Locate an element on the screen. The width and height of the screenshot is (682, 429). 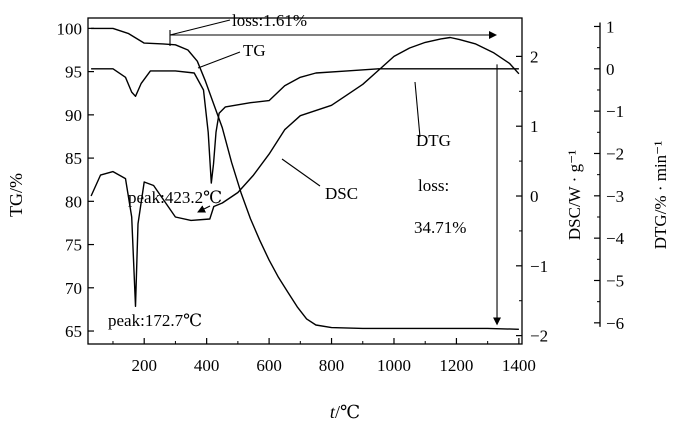
tg-tick-label: 100 is located at coordinates (70, 28).